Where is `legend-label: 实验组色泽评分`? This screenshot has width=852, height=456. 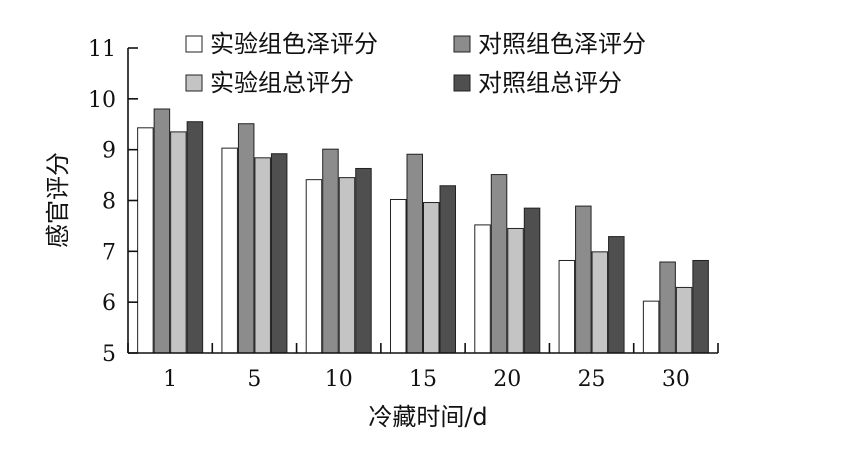
legend-label: 实验组色泽评分 is located at coordinates (294, 44).